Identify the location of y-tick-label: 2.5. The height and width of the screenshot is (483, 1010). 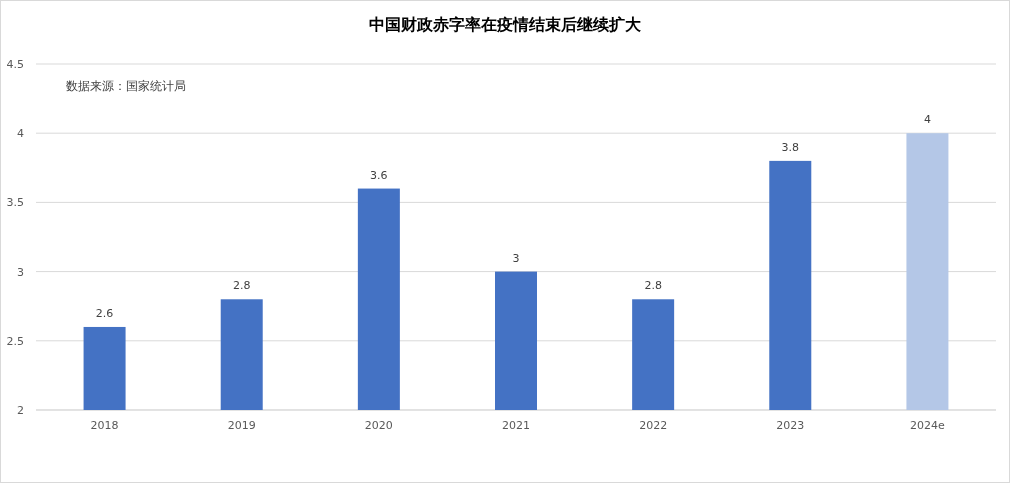
(15, 341).